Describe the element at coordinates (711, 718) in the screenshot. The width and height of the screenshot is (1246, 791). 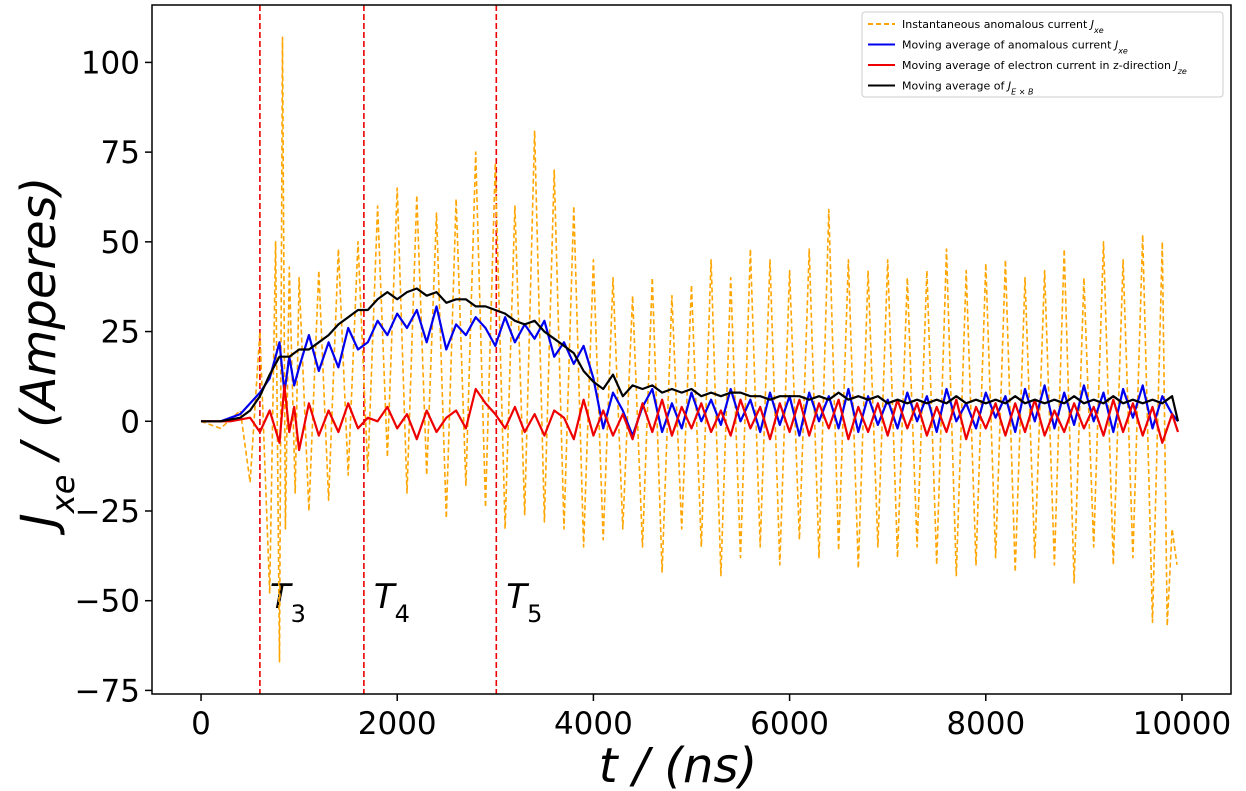
I see `x-axis: 0 2000 4000 6000 8000 10000` at that location.